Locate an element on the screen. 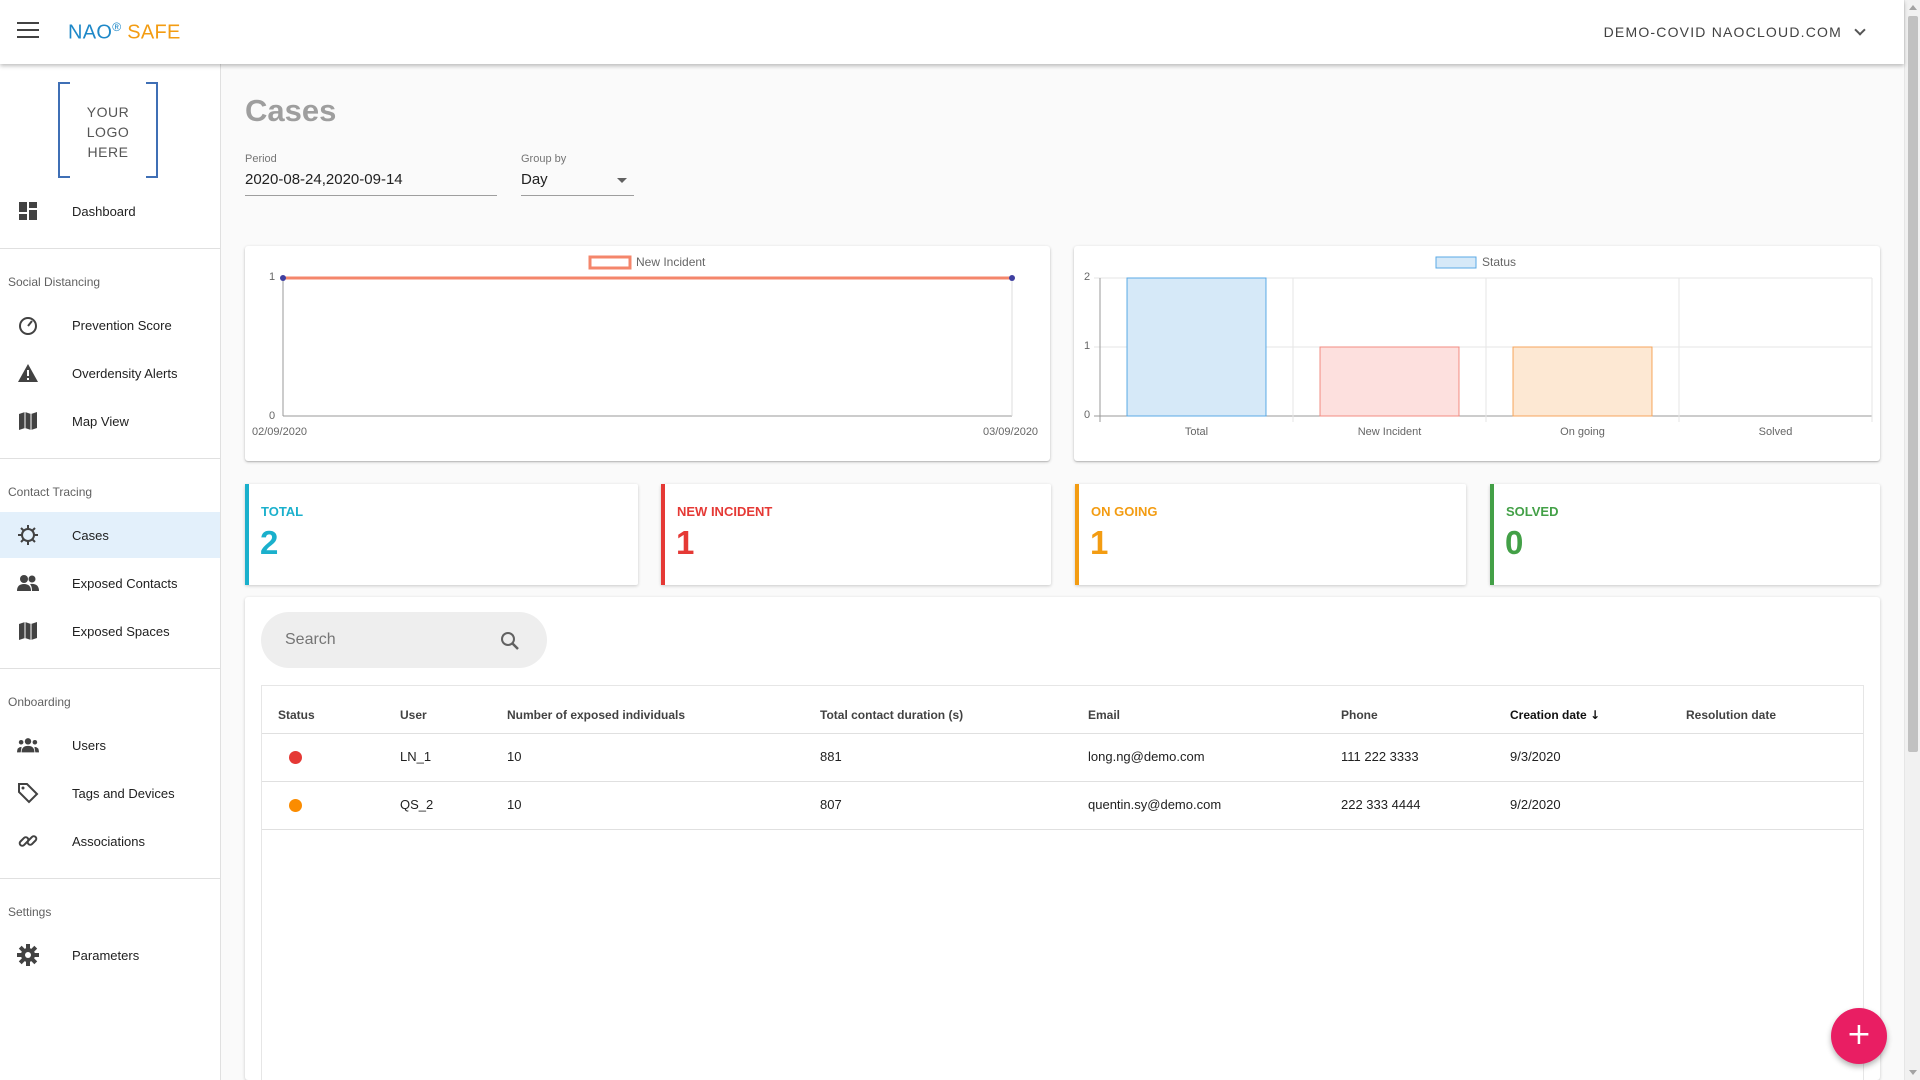  brand-nao: NAO is located at coordinates (90, 32).